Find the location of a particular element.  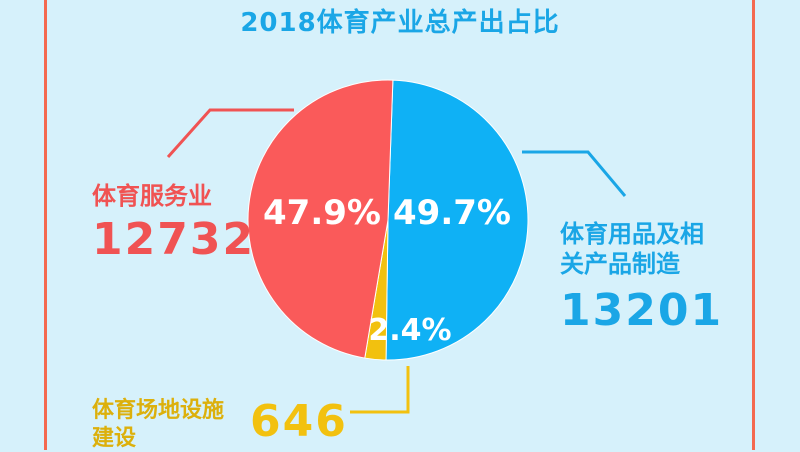

frame-left-line is located at coordinates (45, 225).